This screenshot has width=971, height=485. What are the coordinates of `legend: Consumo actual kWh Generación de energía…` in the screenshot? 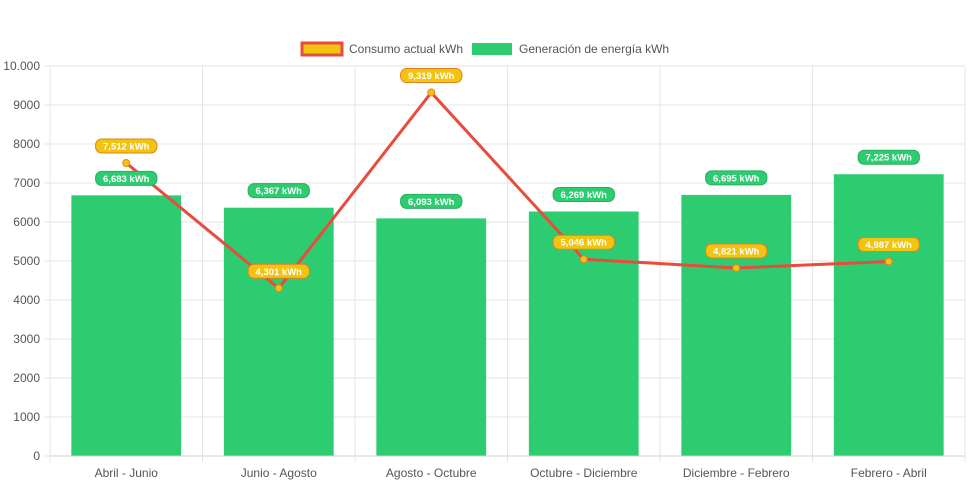 It's located at (484, 49).